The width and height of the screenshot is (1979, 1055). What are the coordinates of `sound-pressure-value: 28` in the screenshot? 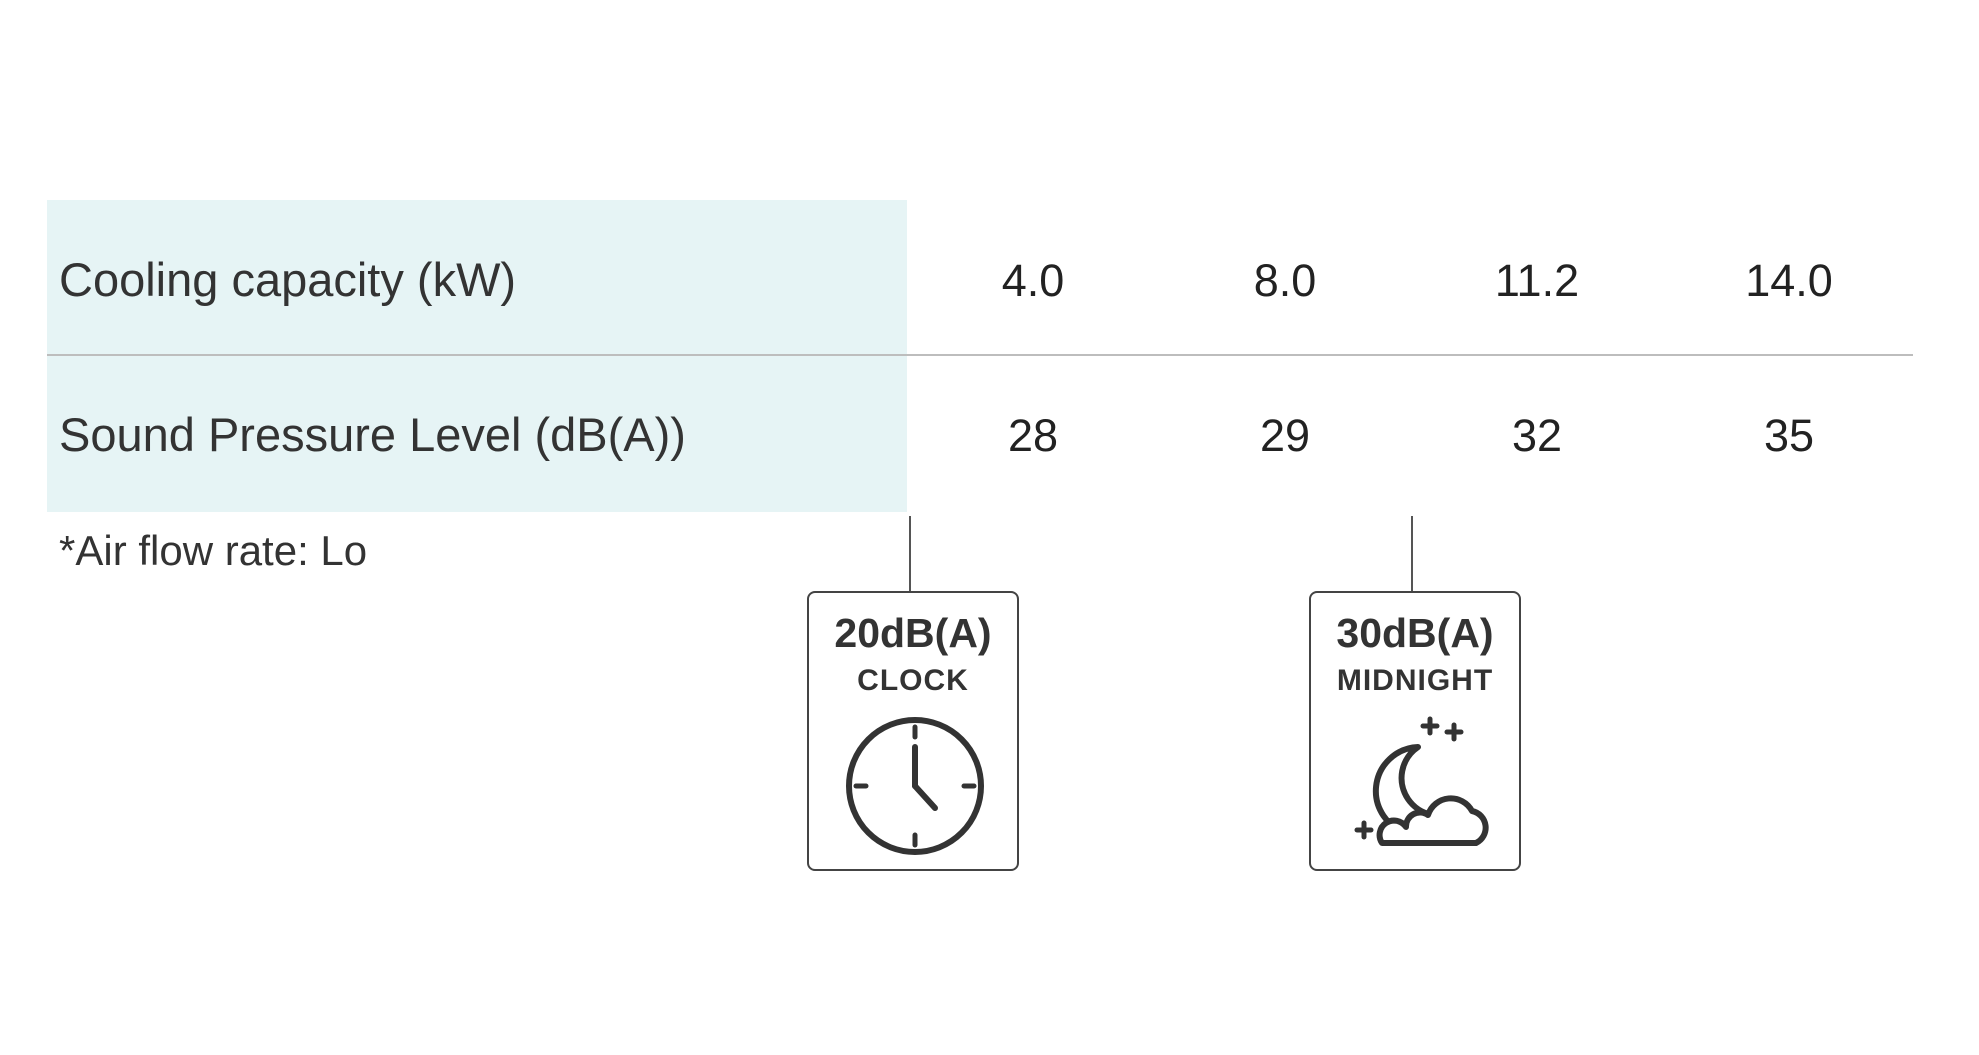 It's located at (1033, 435).